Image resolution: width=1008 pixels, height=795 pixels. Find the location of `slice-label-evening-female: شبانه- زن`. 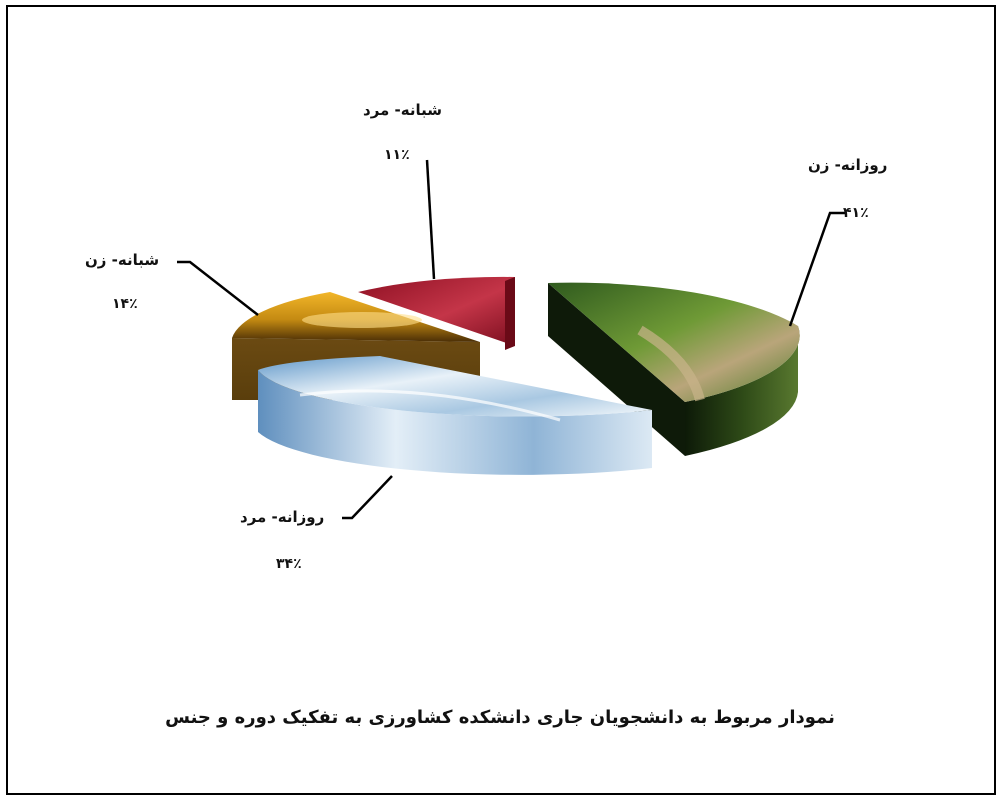

slice-label-evening-female: شبانه- زن is located at coordinates (122, 260).